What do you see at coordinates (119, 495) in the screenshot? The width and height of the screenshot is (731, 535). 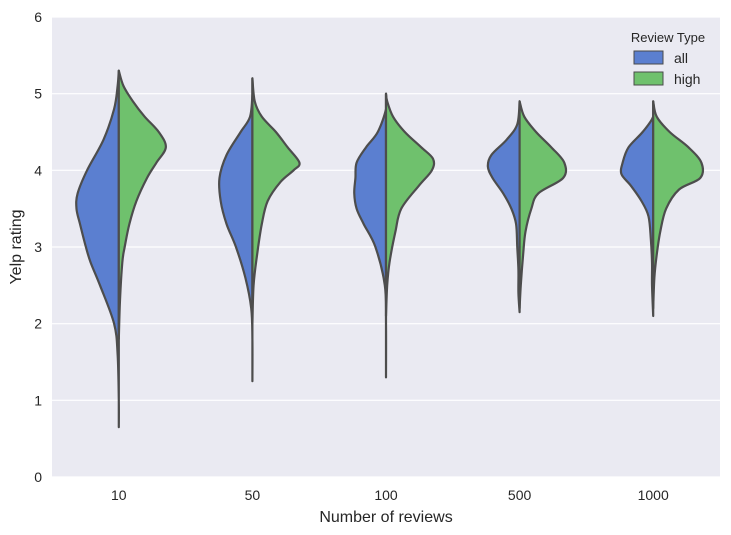 I see `x-tick-label-10: 10` at bounding box center [119, 495].